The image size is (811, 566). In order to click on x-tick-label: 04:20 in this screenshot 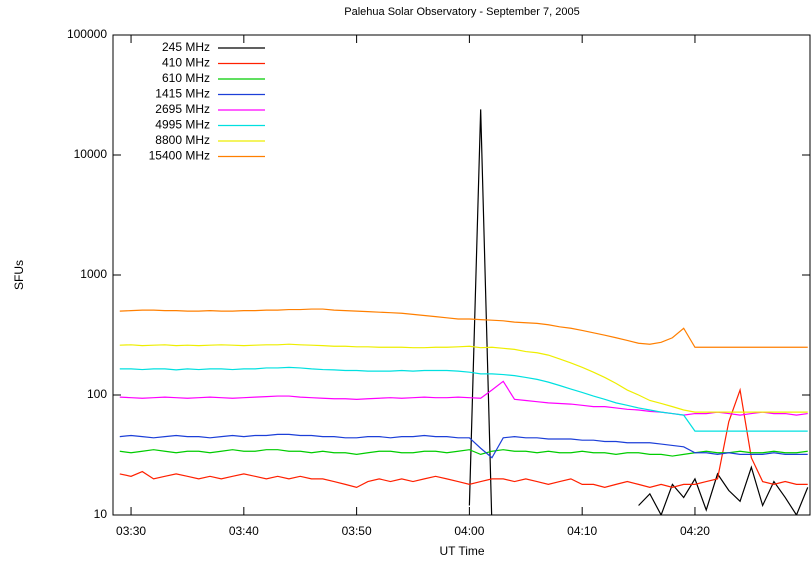, I will do `click(695, 531)`.